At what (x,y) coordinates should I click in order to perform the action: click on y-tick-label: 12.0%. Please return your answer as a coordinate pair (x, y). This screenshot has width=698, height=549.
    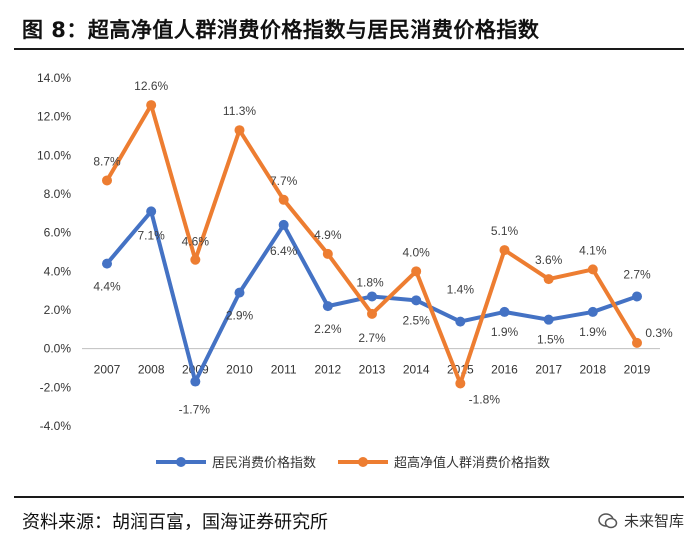
    Looking at the image, I should click on (54, 117).